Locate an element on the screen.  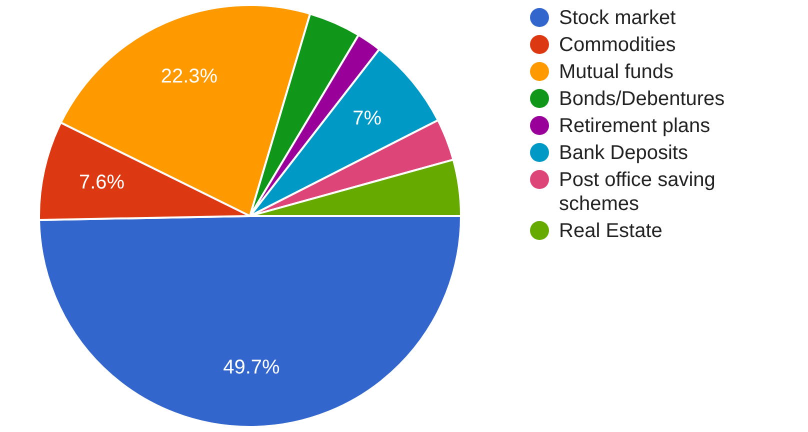
legend-label: Bonds/Debentures is located at coordinates (642, 99).